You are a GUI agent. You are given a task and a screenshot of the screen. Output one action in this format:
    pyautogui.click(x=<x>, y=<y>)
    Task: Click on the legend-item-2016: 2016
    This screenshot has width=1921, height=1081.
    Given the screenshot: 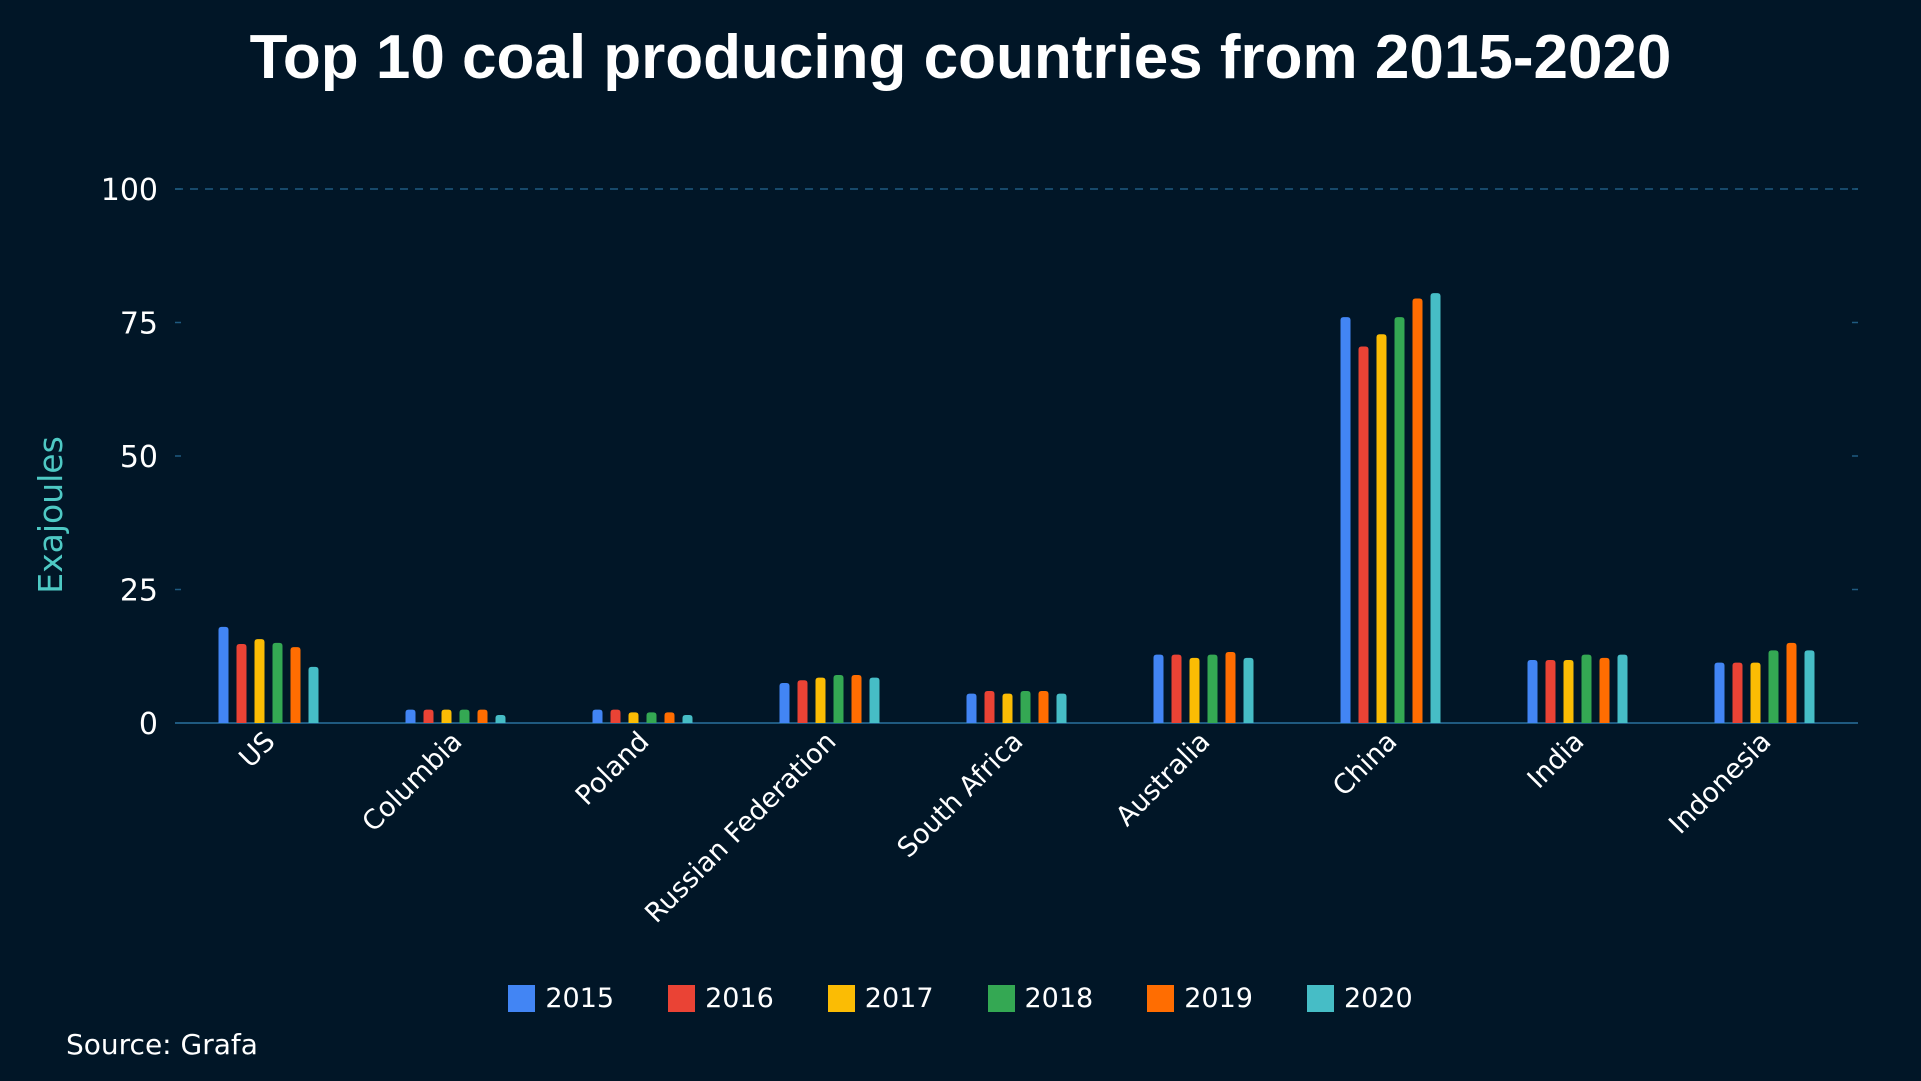 What is the action you would take?
    pyautogui.click(x=721, y=998)
    